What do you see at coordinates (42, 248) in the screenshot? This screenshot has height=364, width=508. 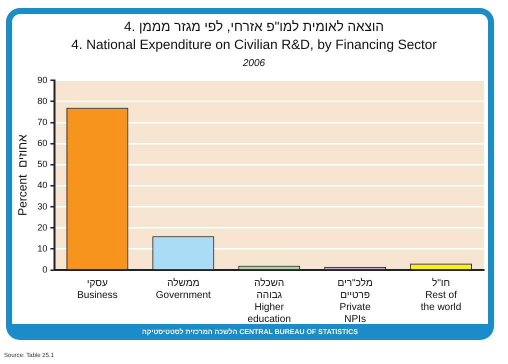 I see `y-tick-label: 10` at bounding box center [42, 248].